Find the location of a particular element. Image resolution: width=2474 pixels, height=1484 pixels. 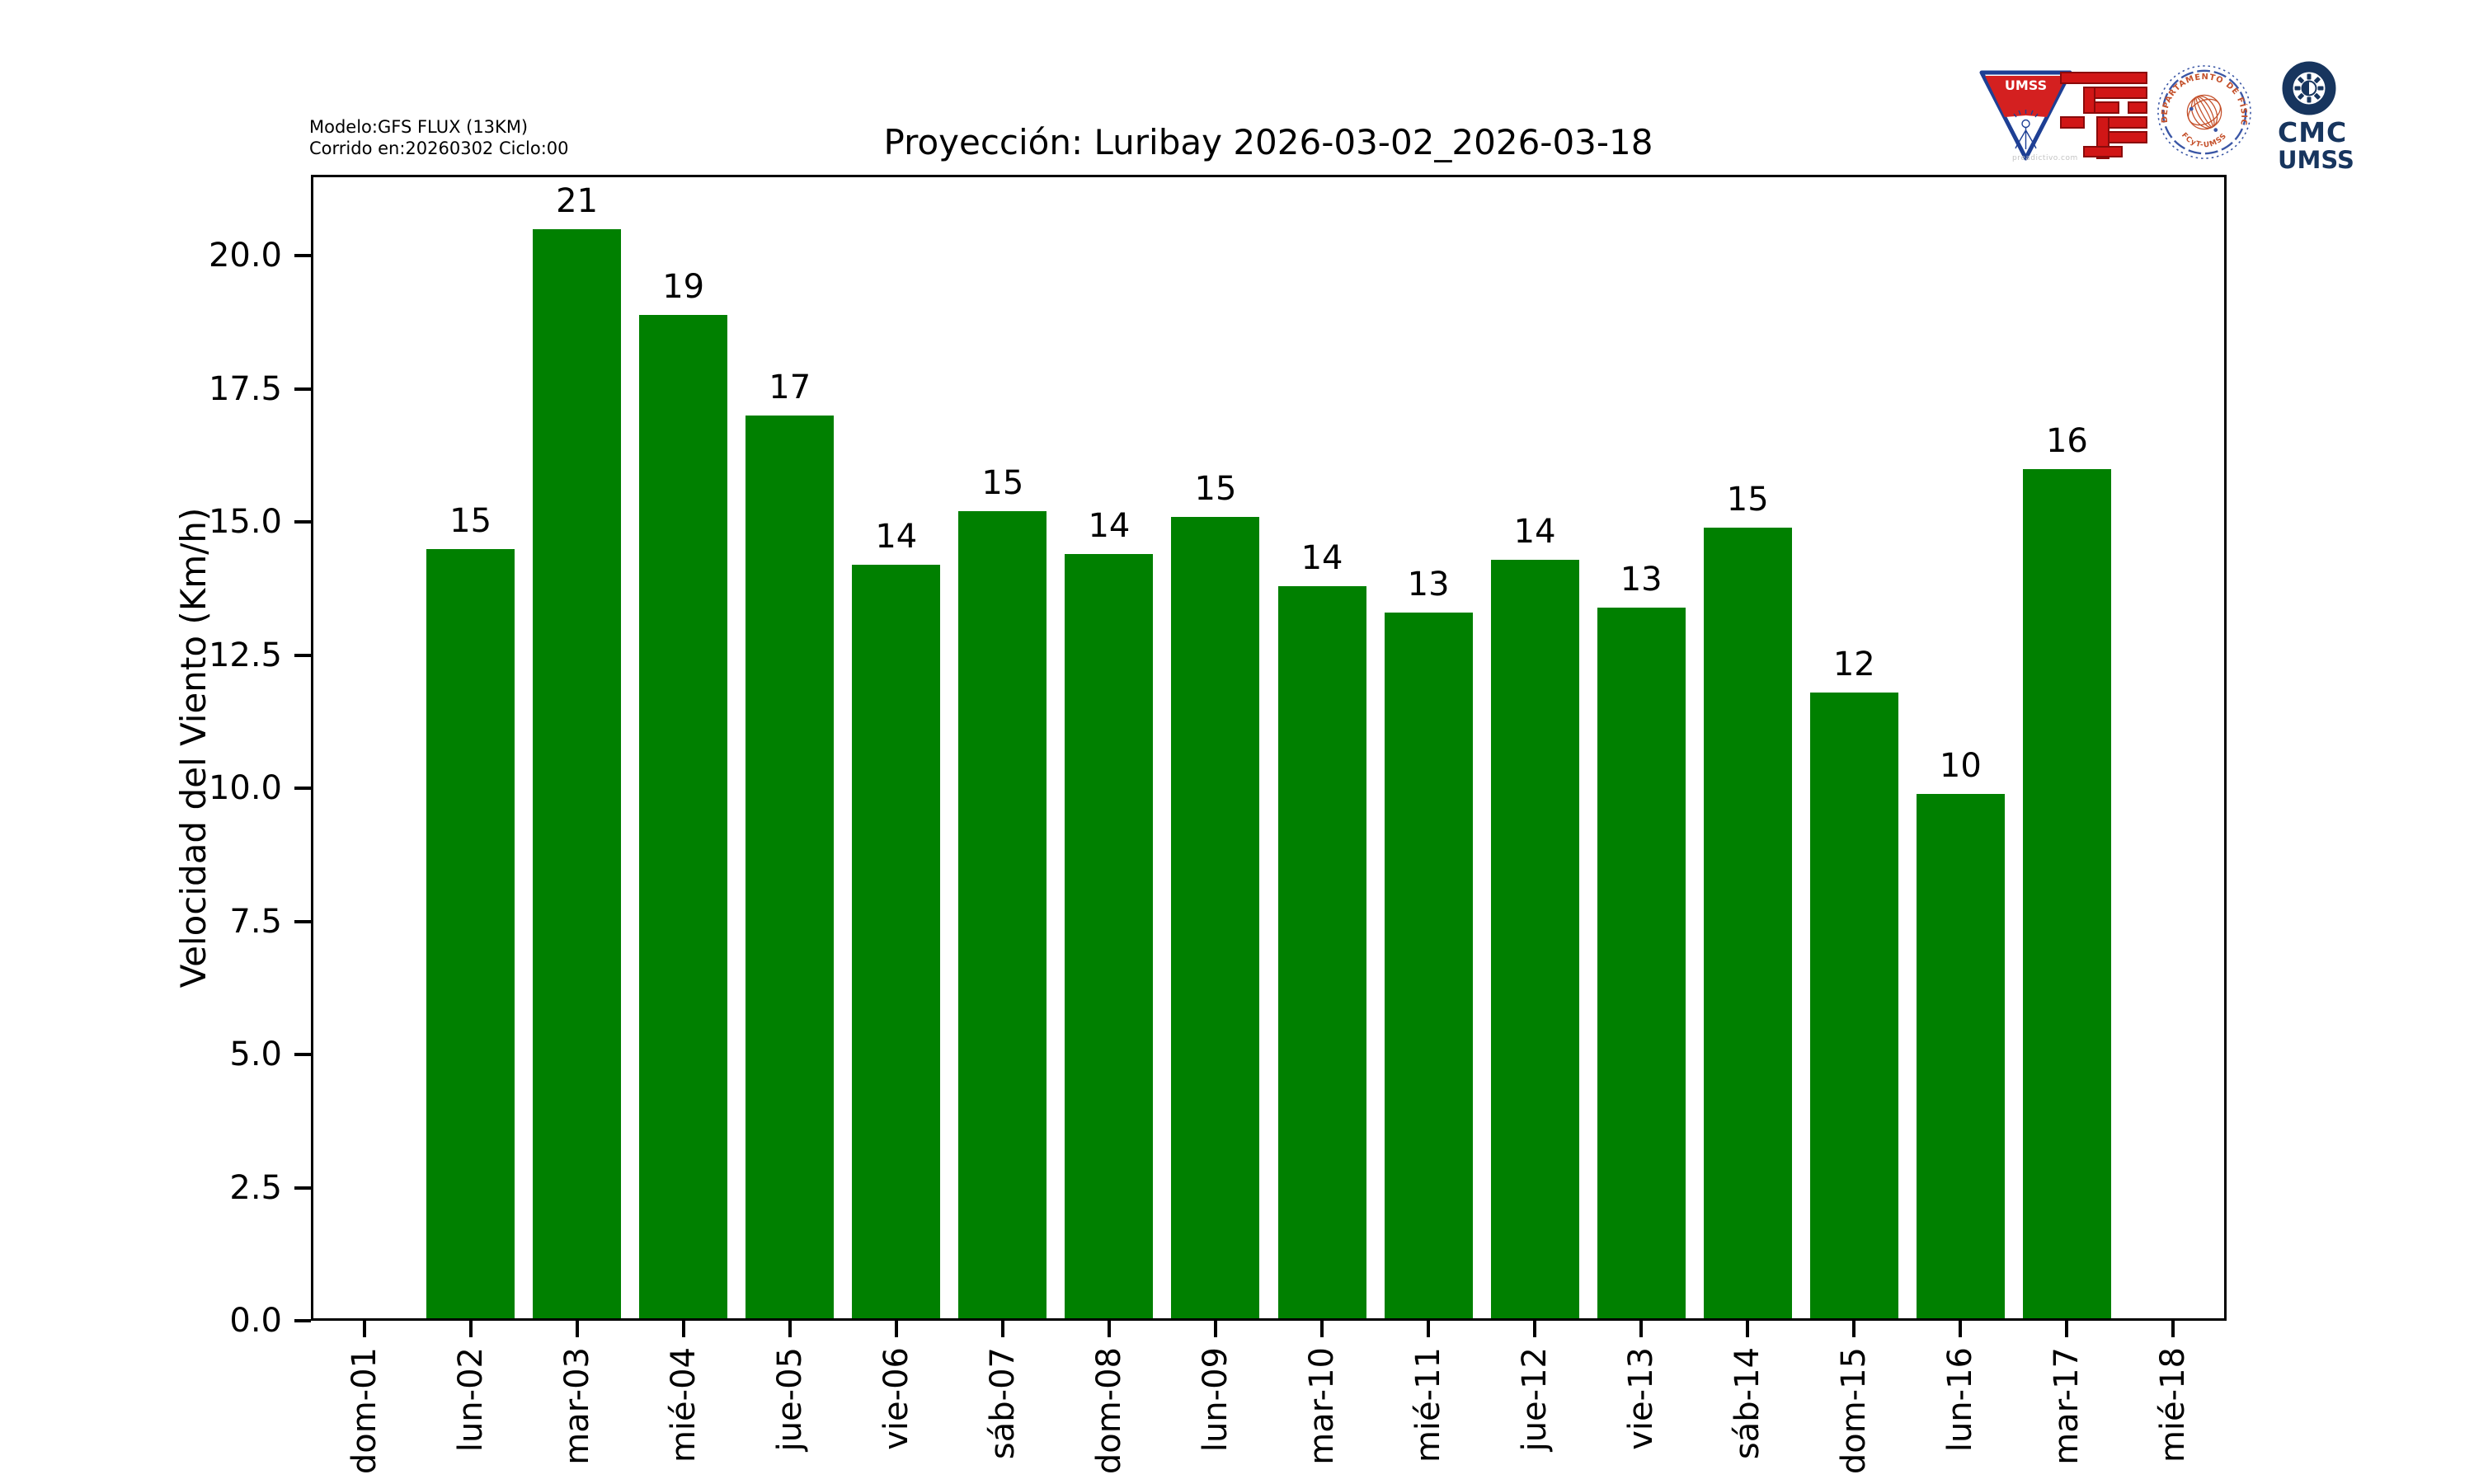

seal-dot-right is located at coordinates (2215, 130).